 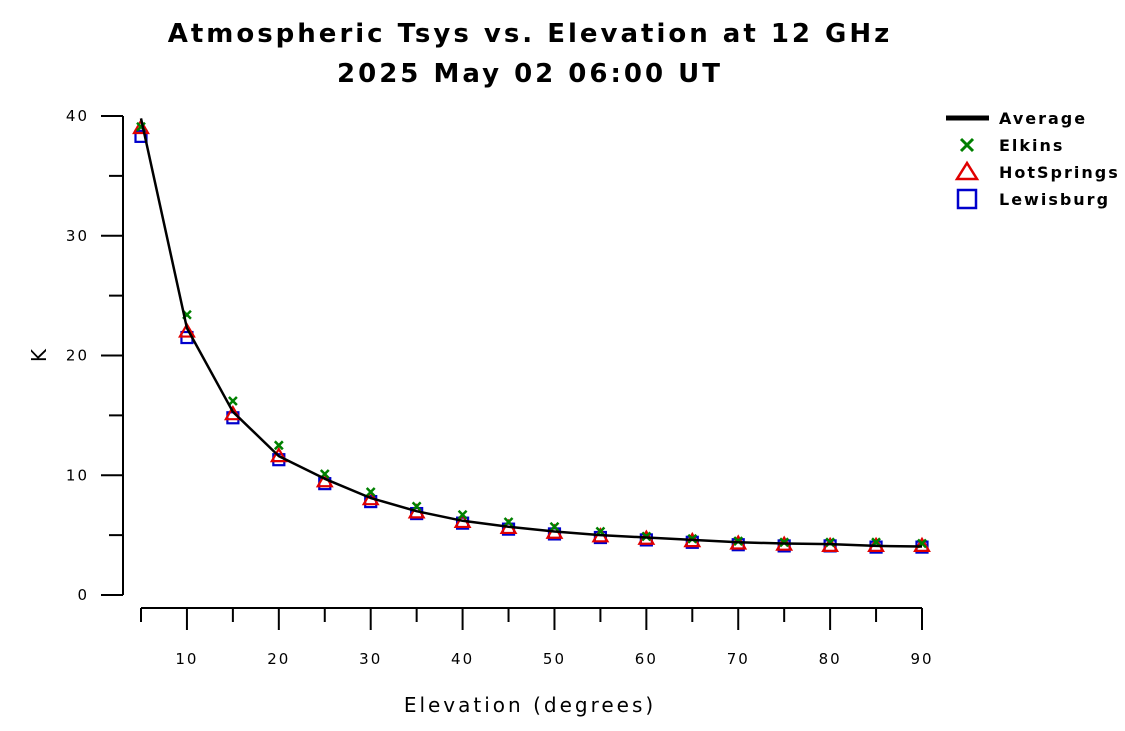 What do you see at coordinates (95, 355) in the screenshot?
I see `y-axis: 0 10 20 30 40` at bounding box center [95, 355].